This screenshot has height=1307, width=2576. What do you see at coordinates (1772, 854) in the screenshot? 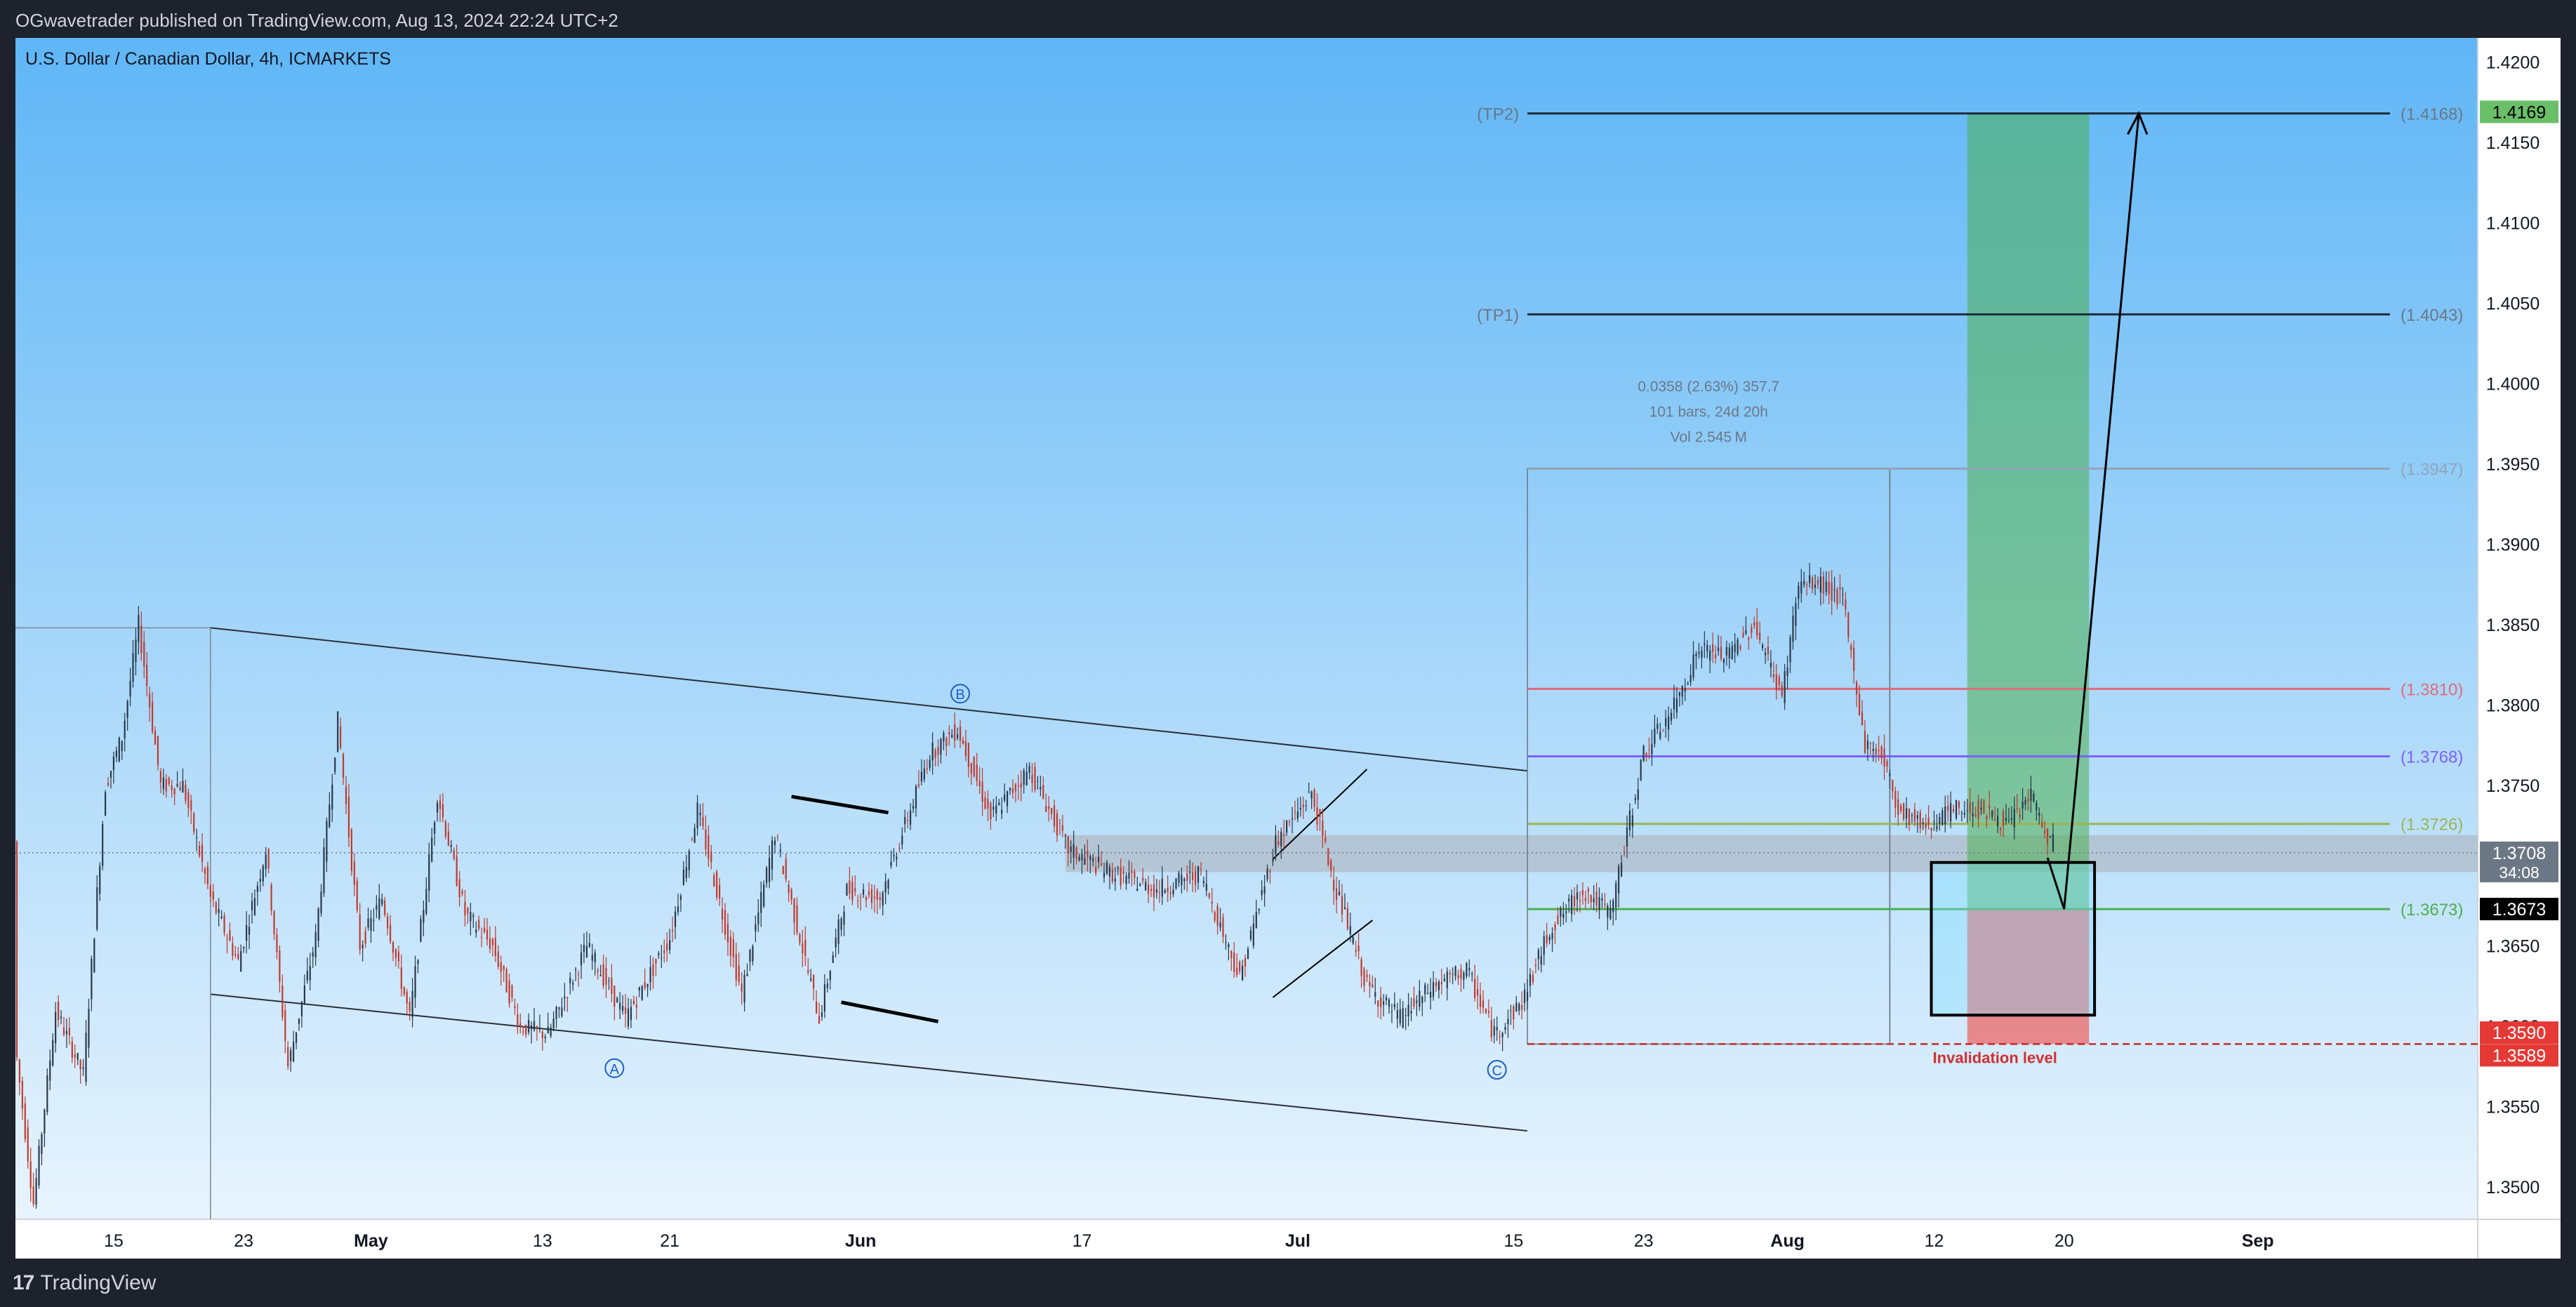
I see `support-zone-band` at bounding box center [1772, 854].